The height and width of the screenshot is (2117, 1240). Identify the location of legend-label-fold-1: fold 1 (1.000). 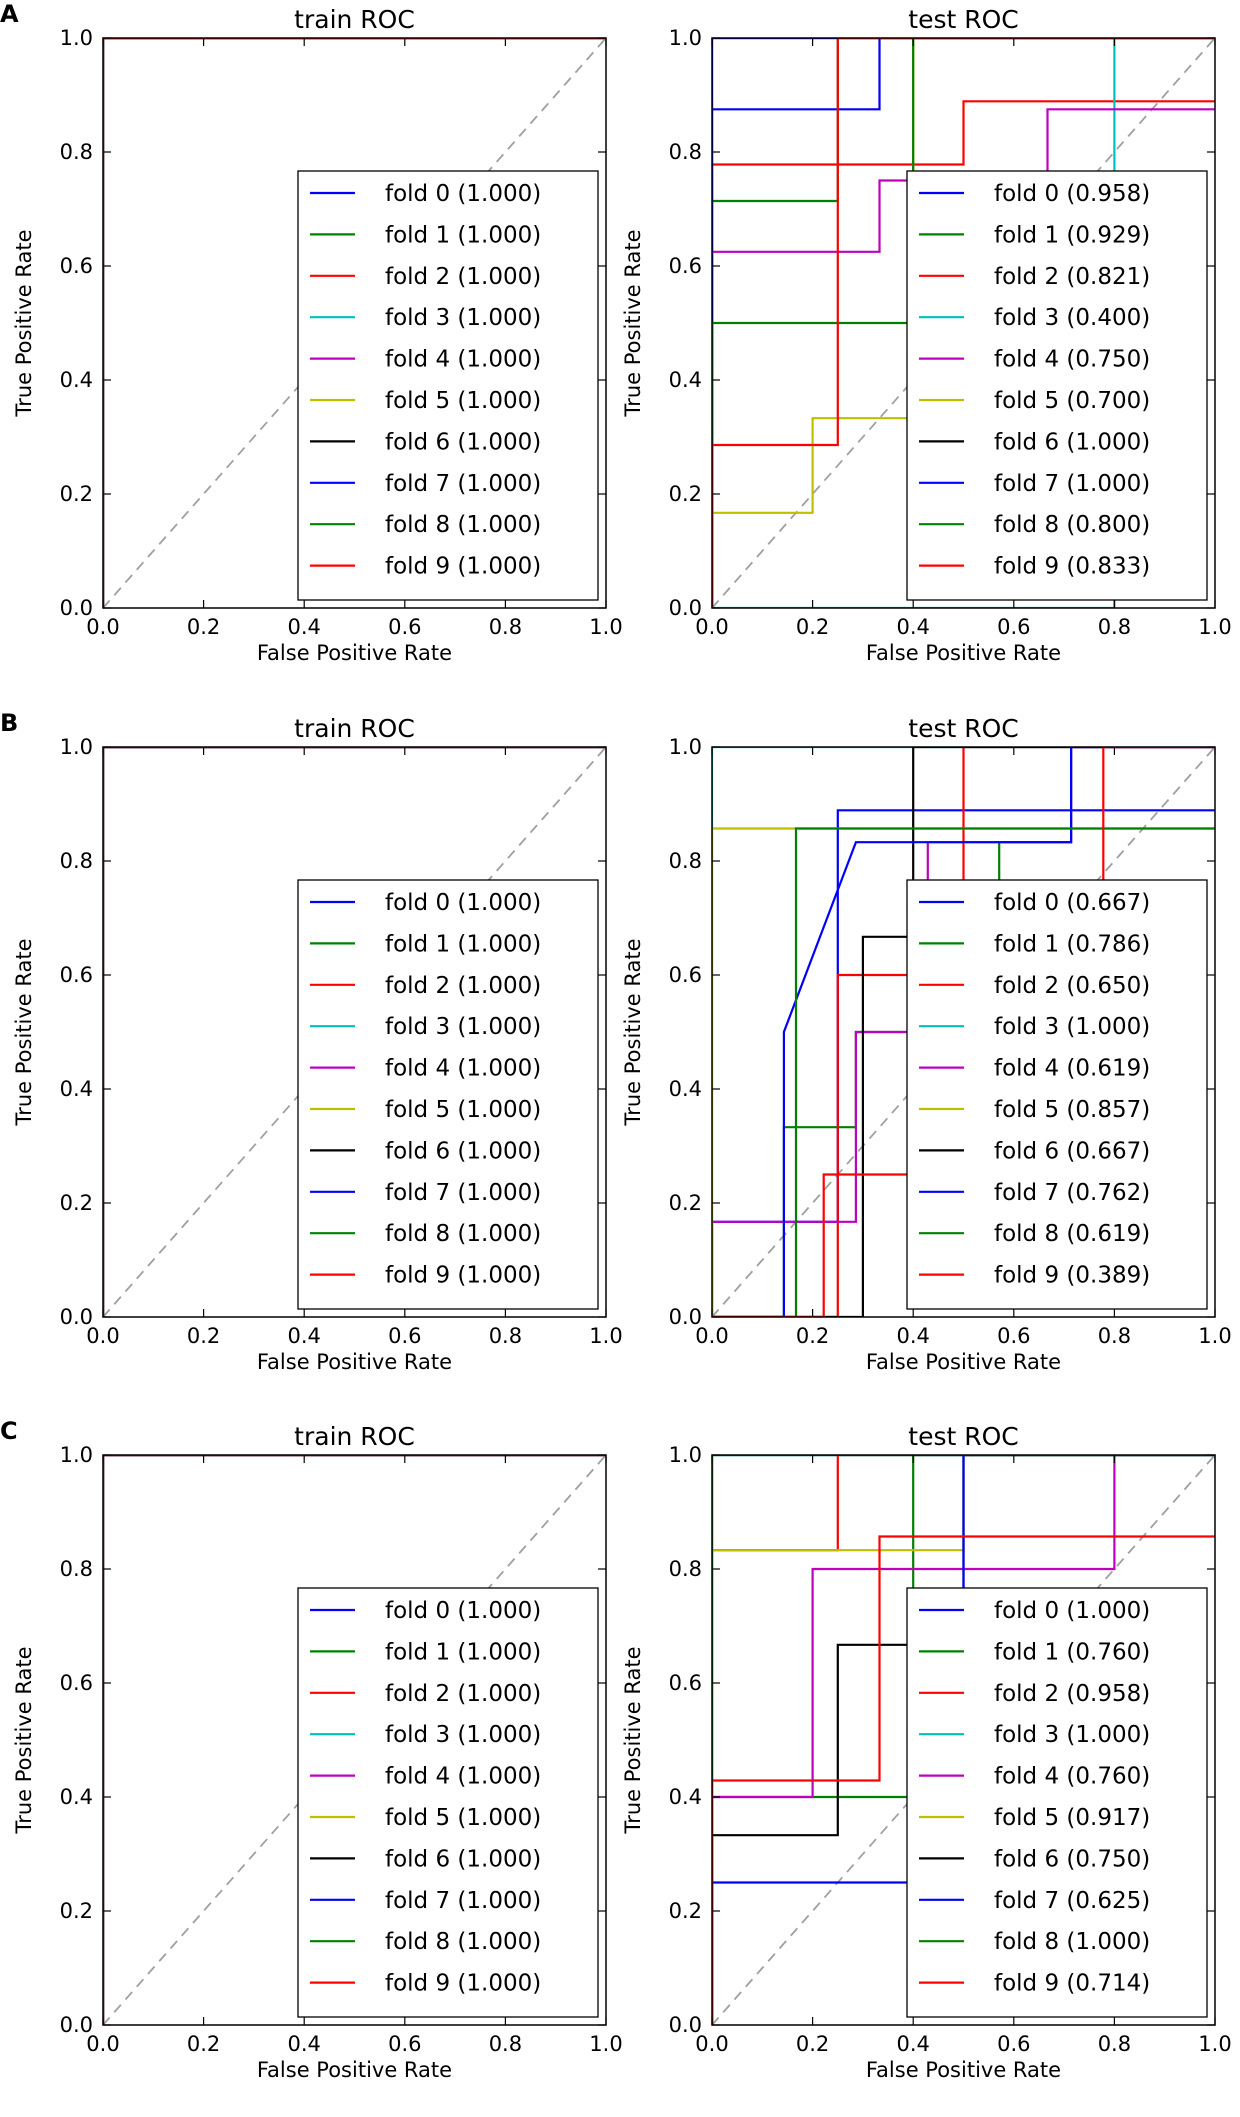
(463, 235).